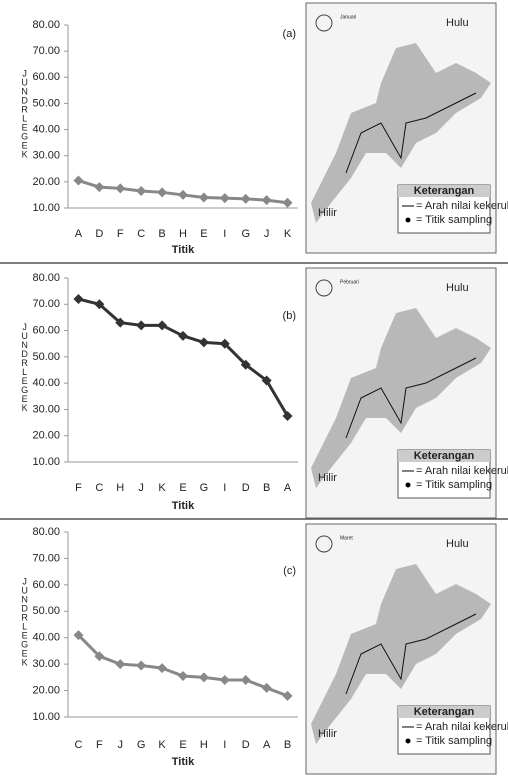 The width and height of the screenshot is (508, 784). What do you see at coordinates (289, 571) in the screenshot?
I see `panel-label: (c)` at bounding box center [289, 571].